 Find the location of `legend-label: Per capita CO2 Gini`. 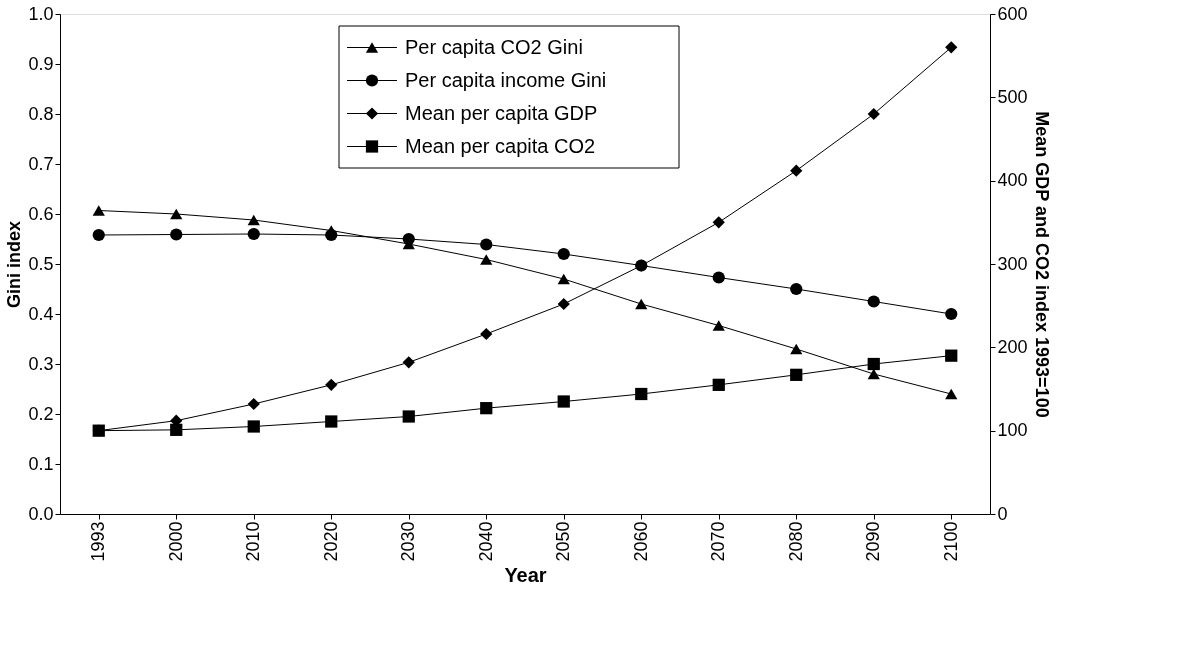

legend-label: Per capita CO2 Gini is located at coordinates (494, 46).